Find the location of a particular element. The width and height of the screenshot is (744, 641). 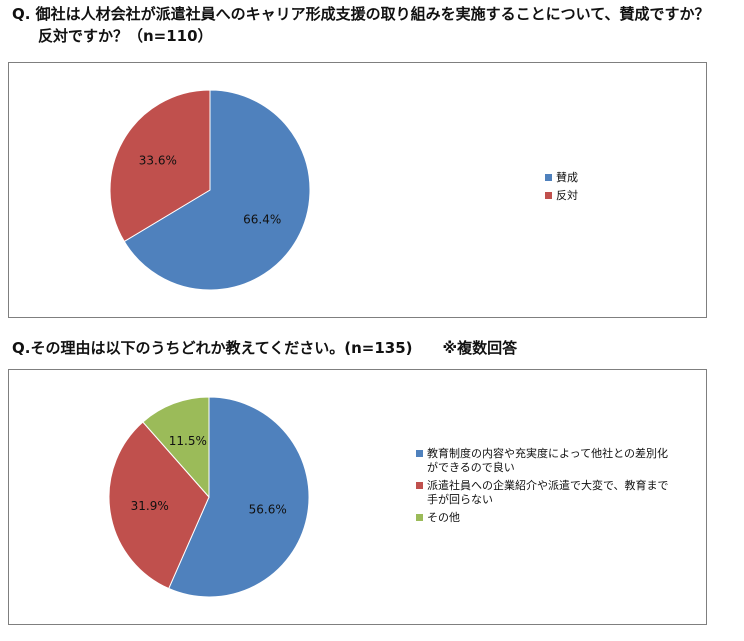

pie-1-legend-item-2: 反対 is located at coordinates (561, 196).